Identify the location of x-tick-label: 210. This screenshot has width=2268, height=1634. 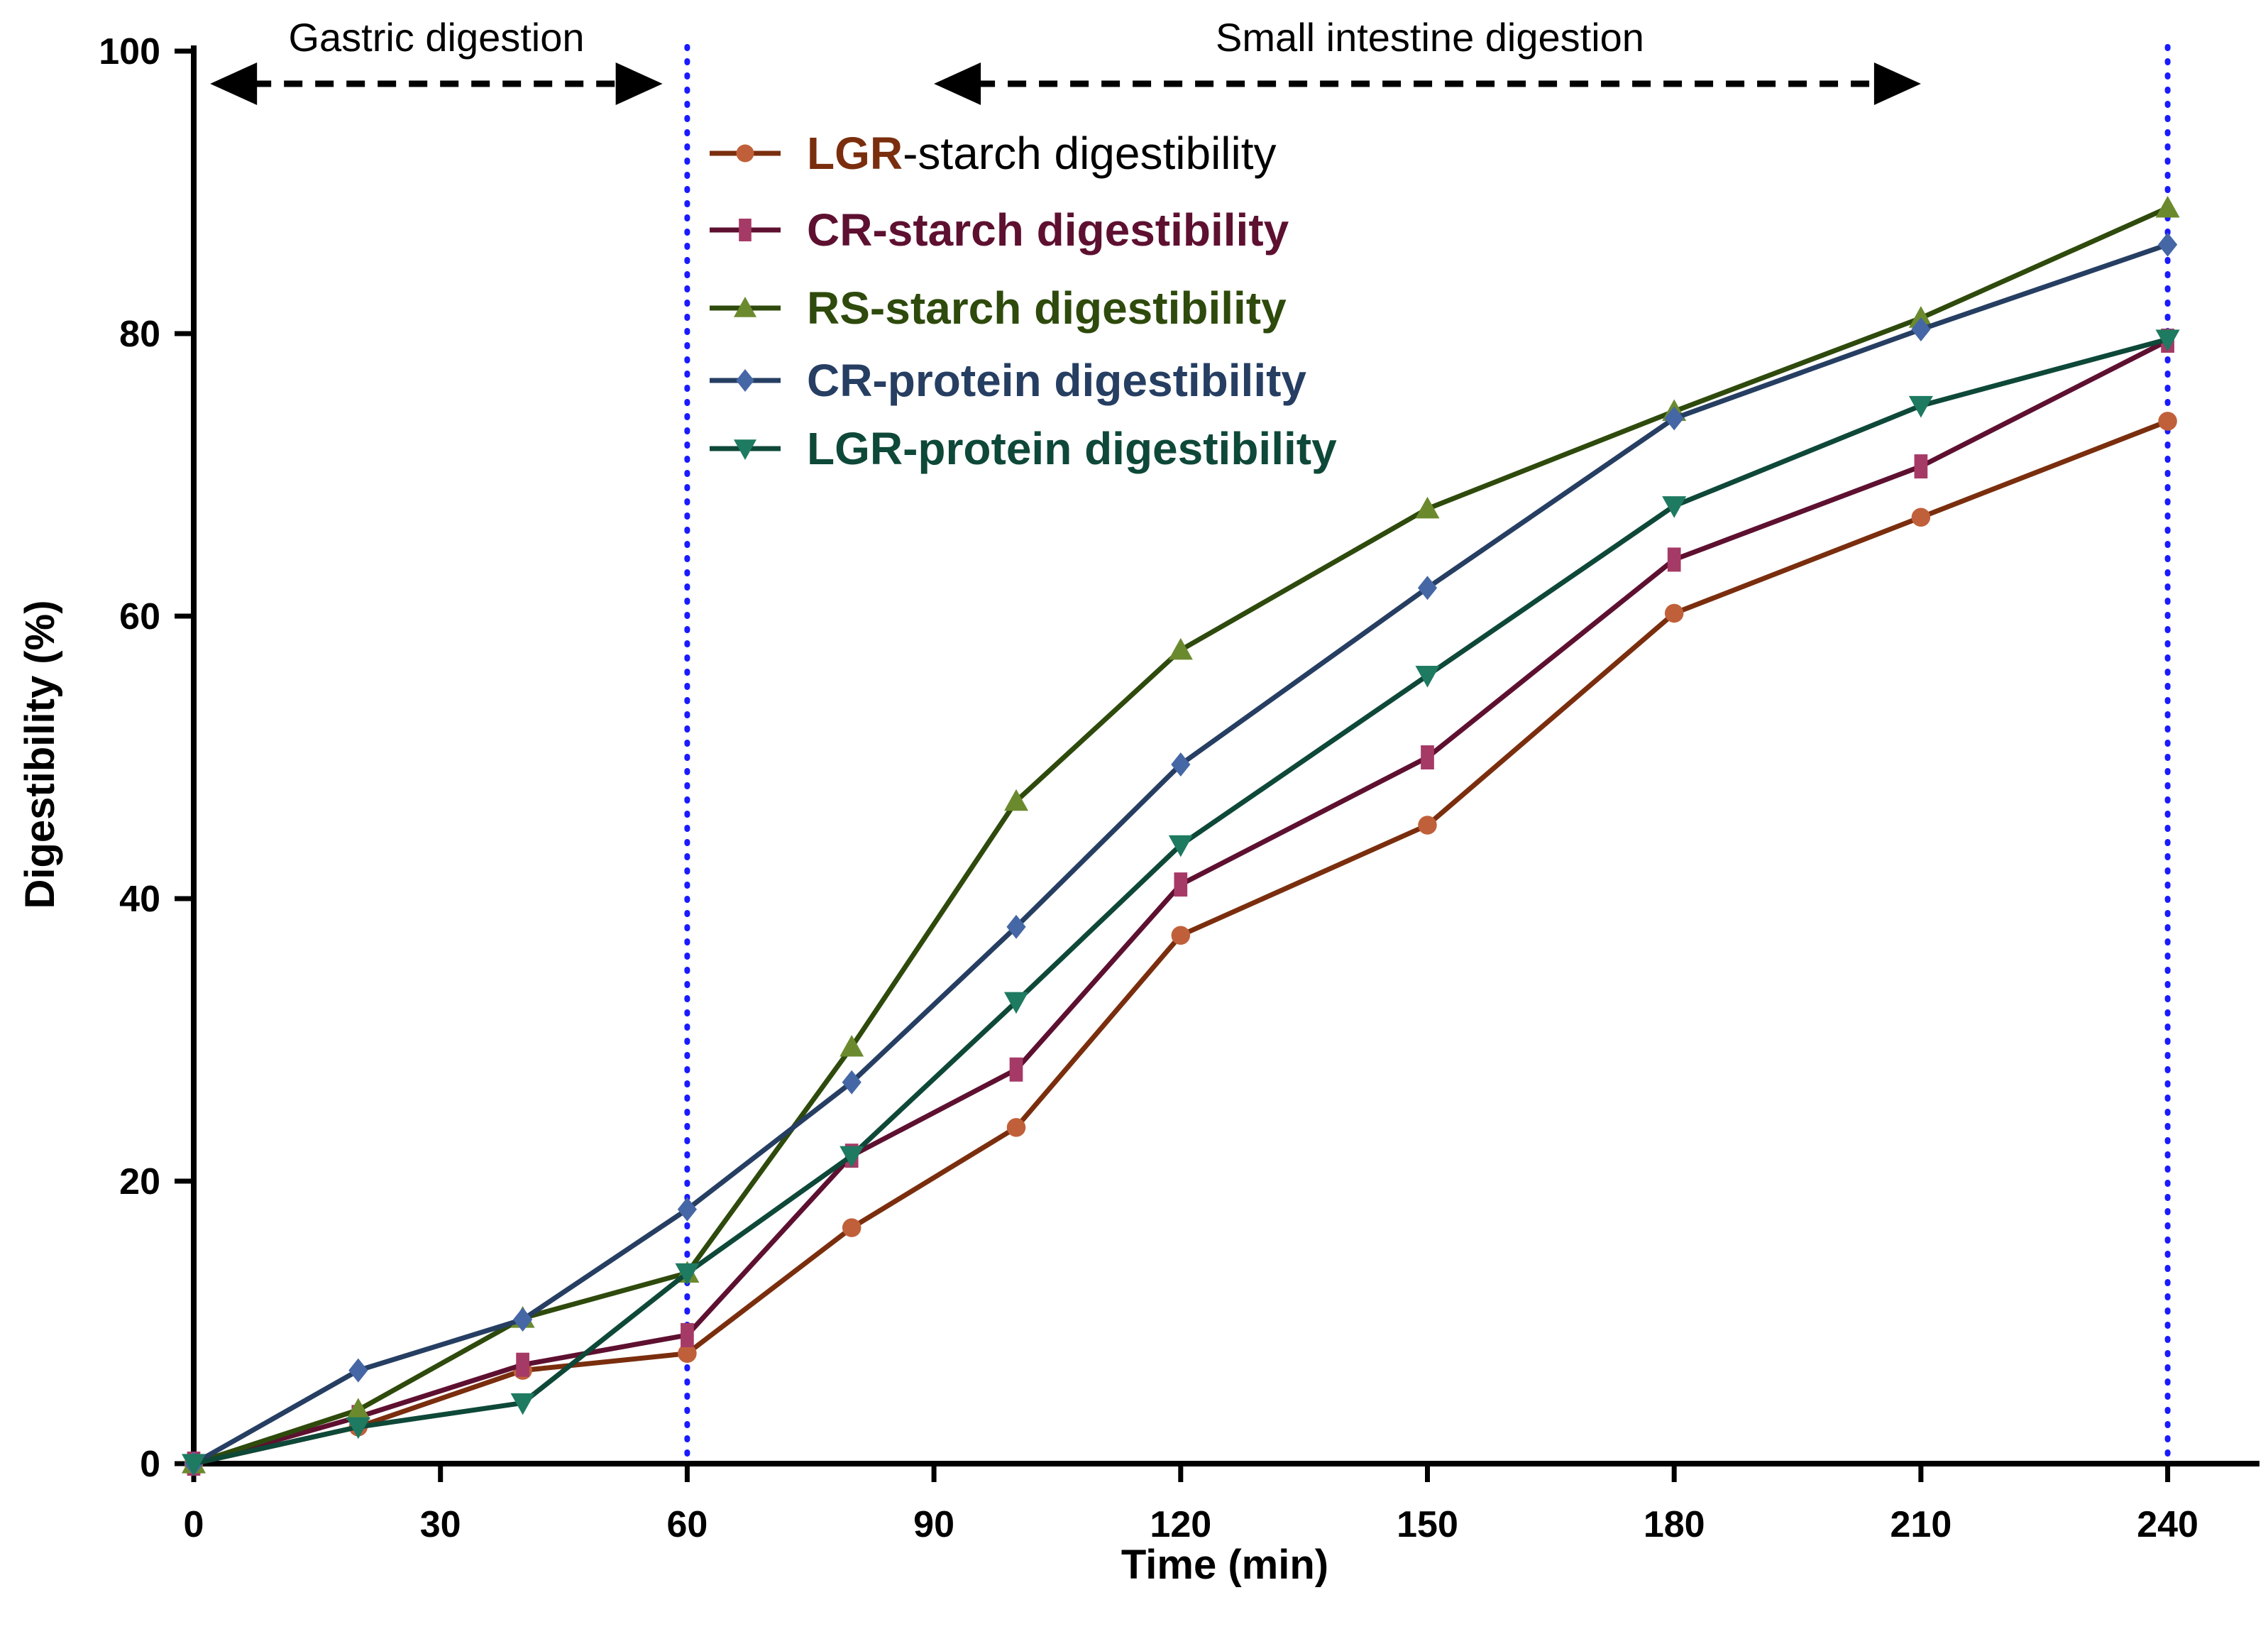
(1921, 1525).